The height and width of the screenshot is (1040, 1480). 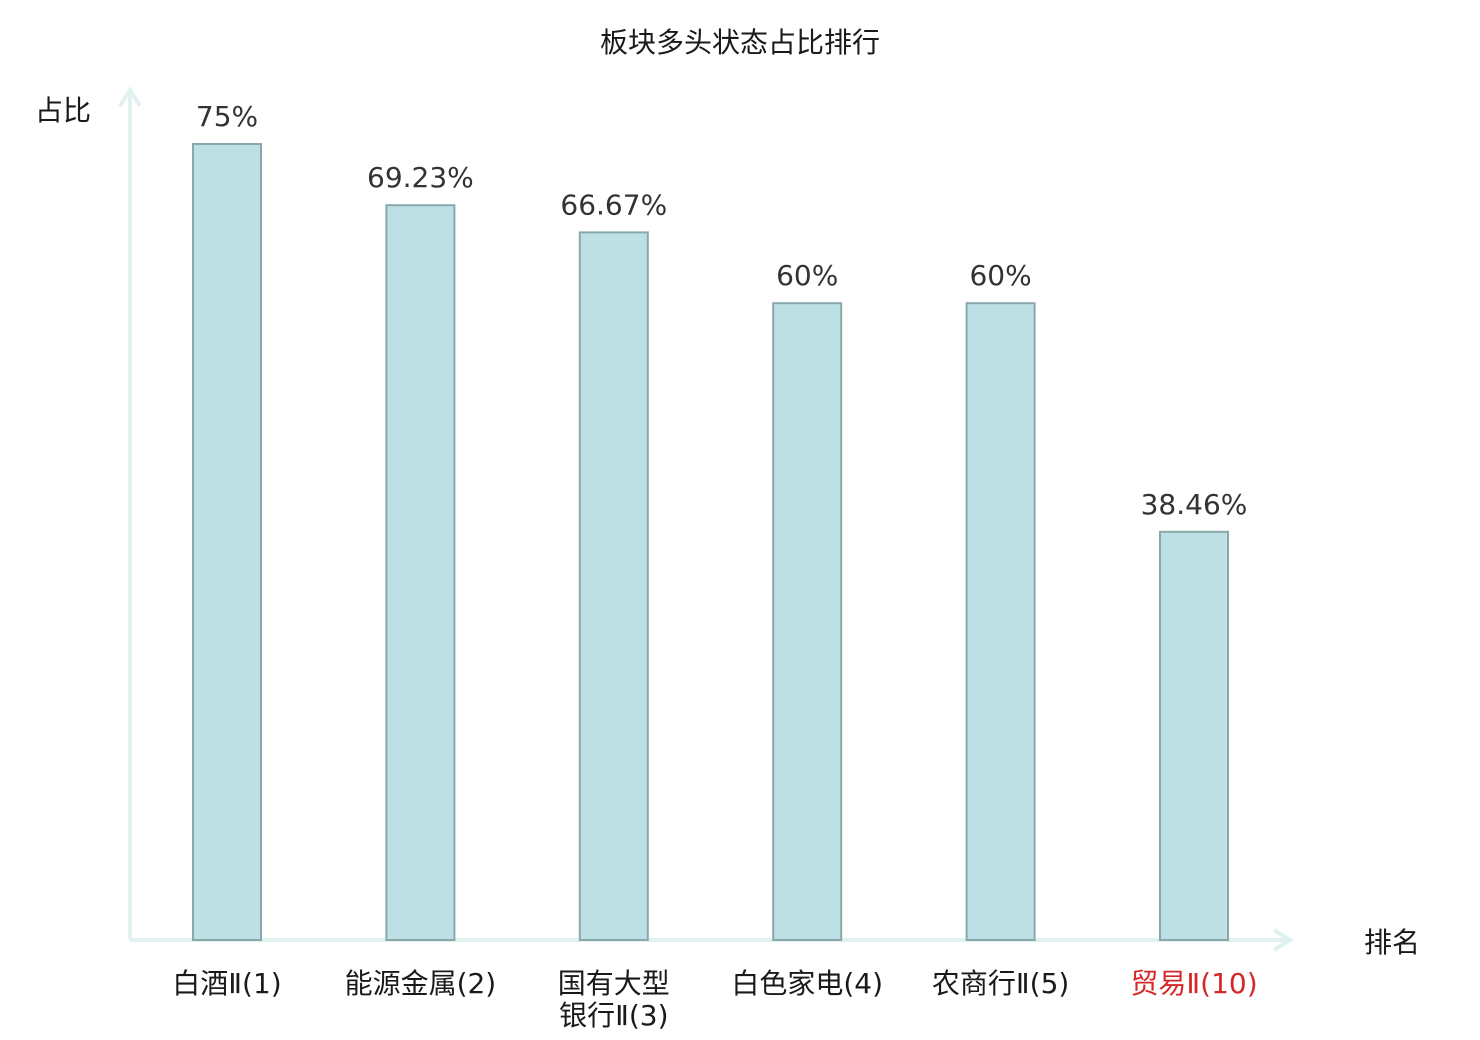 What do you see at coordinates (613, 1015) in the screenshot?
I see `x-tick-label: 银行Ⅱ(3)` at bounding box center [613, 1015].